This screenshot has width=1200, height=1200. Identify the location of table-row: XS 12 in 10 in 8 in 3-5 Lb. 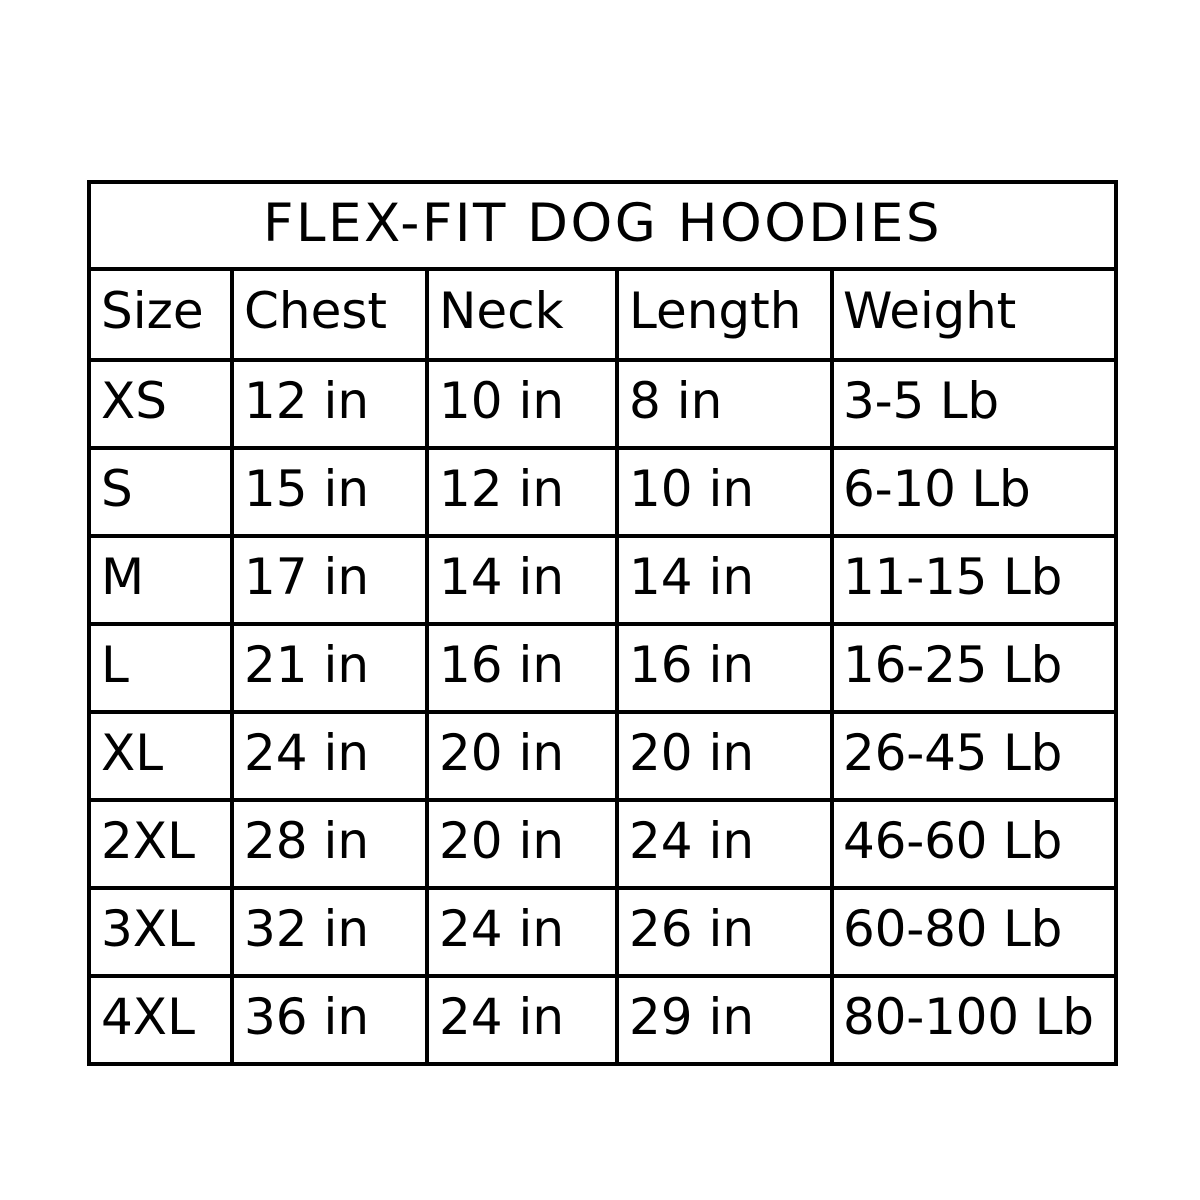
(603, 404).